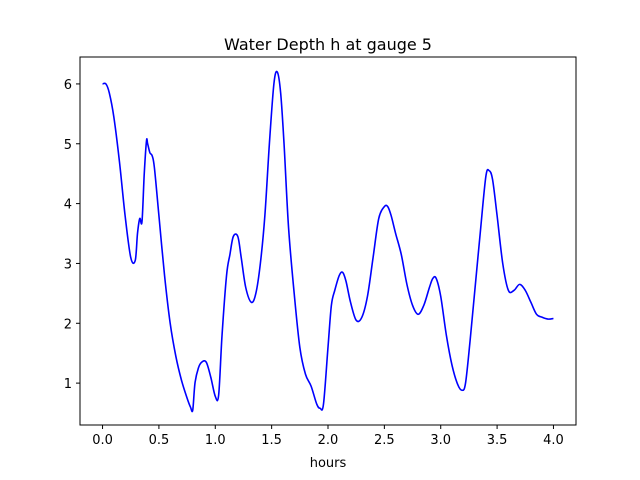 This screenshot has width=640, height=480. What do you see at coordinates (68, 85) in the screenshot?
I see `y-tick-label: 6` at bounding box center [68, 85].